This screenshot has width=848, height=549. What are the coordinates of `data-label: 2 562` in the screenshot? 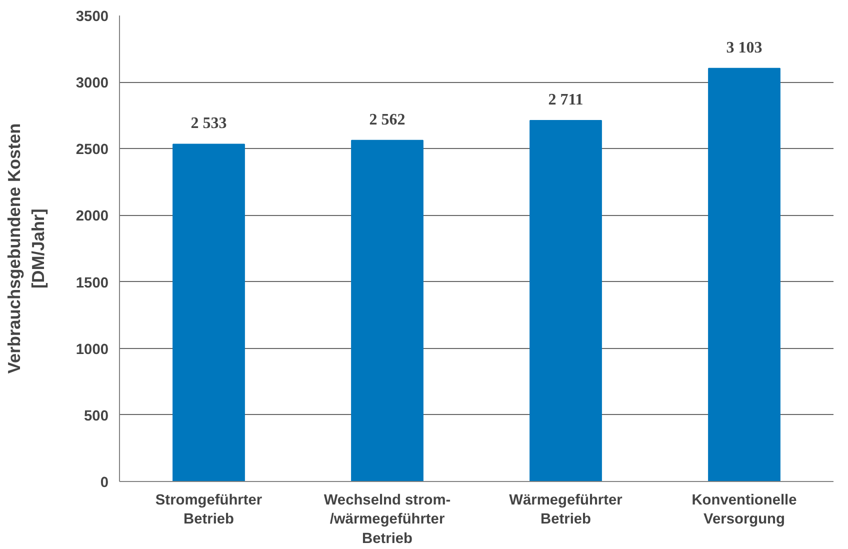 It's located at (387, 119).